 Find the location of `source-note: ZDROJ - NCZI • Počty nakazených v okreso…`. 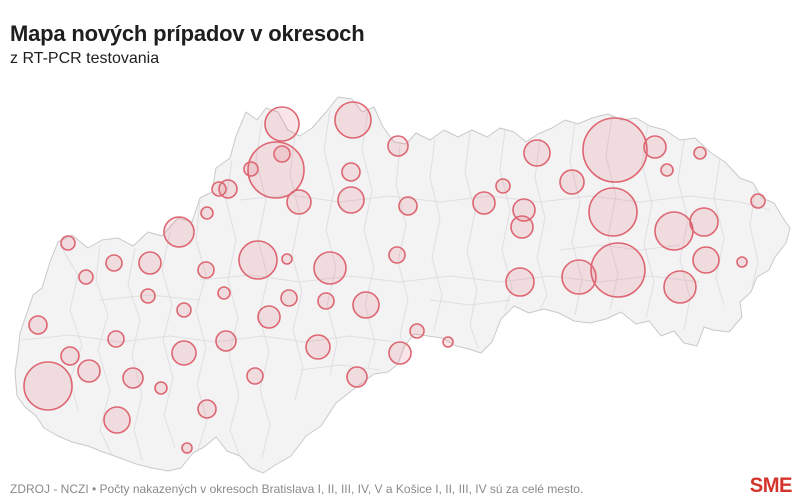

source-note: ZDROJ - NCZI • Počty nakazených v okreso… is located at coordinates (297, 489).